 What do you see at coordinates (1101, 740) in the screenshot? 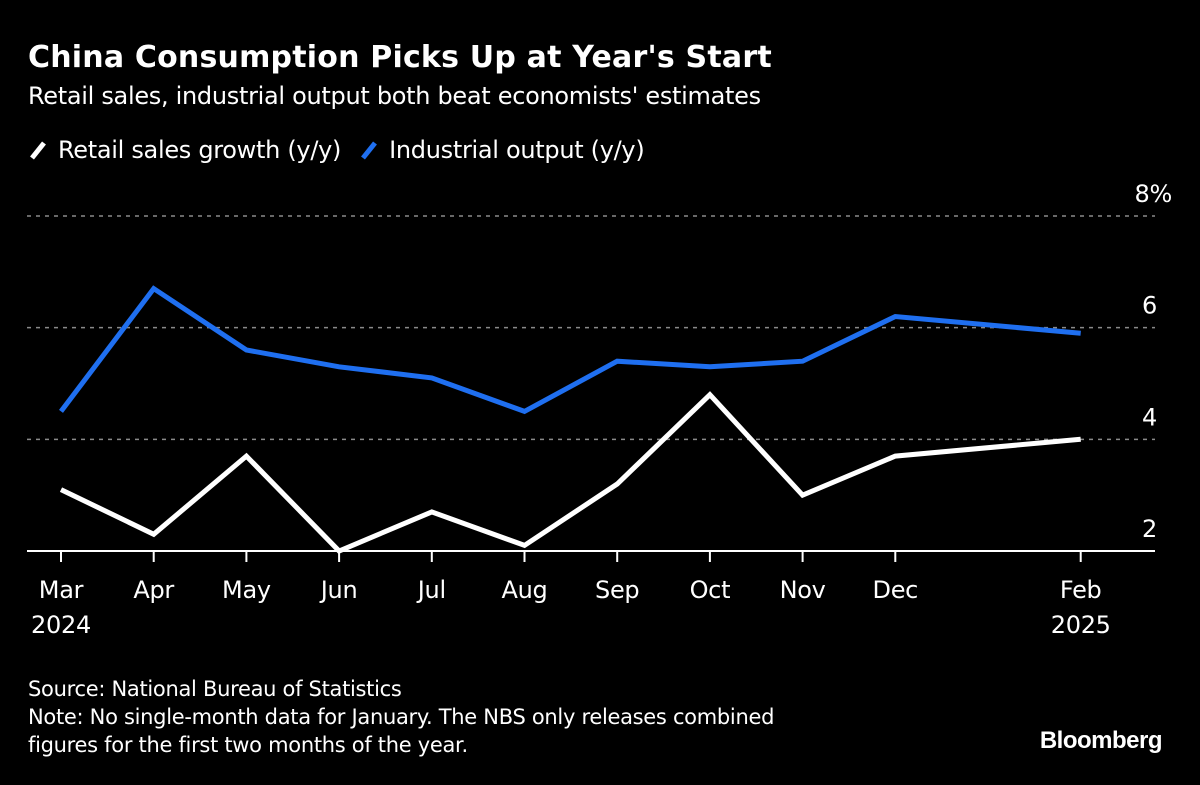
I see `bloomberg-logo: Bloomberg` at bounding box center [1101, 740].